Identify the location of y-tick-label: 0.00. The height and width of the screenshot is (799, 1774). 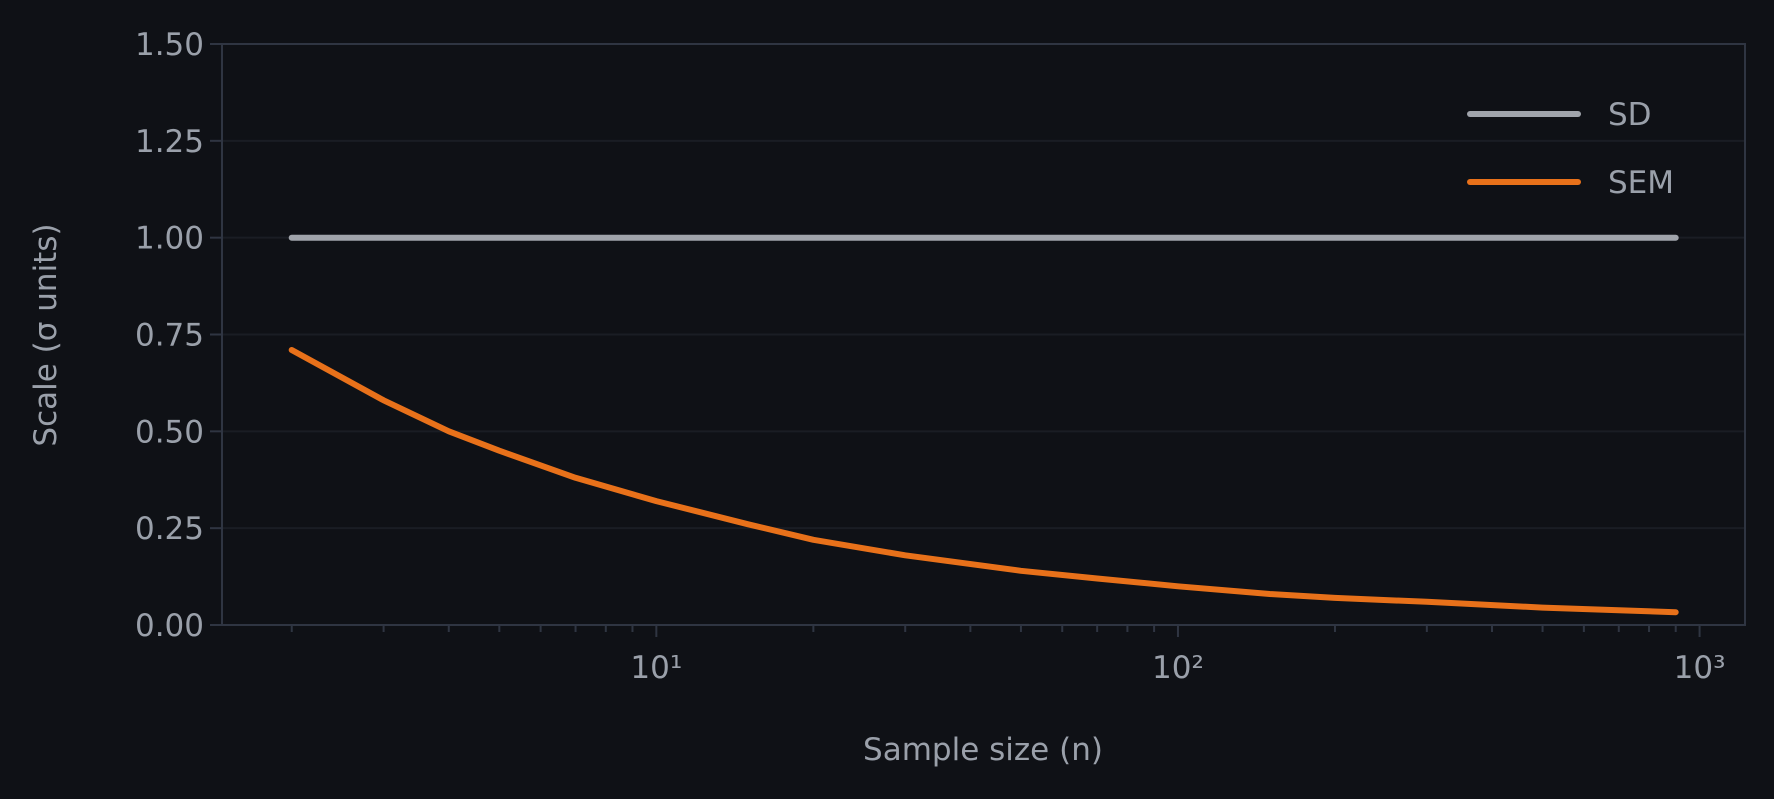
(169, 626).